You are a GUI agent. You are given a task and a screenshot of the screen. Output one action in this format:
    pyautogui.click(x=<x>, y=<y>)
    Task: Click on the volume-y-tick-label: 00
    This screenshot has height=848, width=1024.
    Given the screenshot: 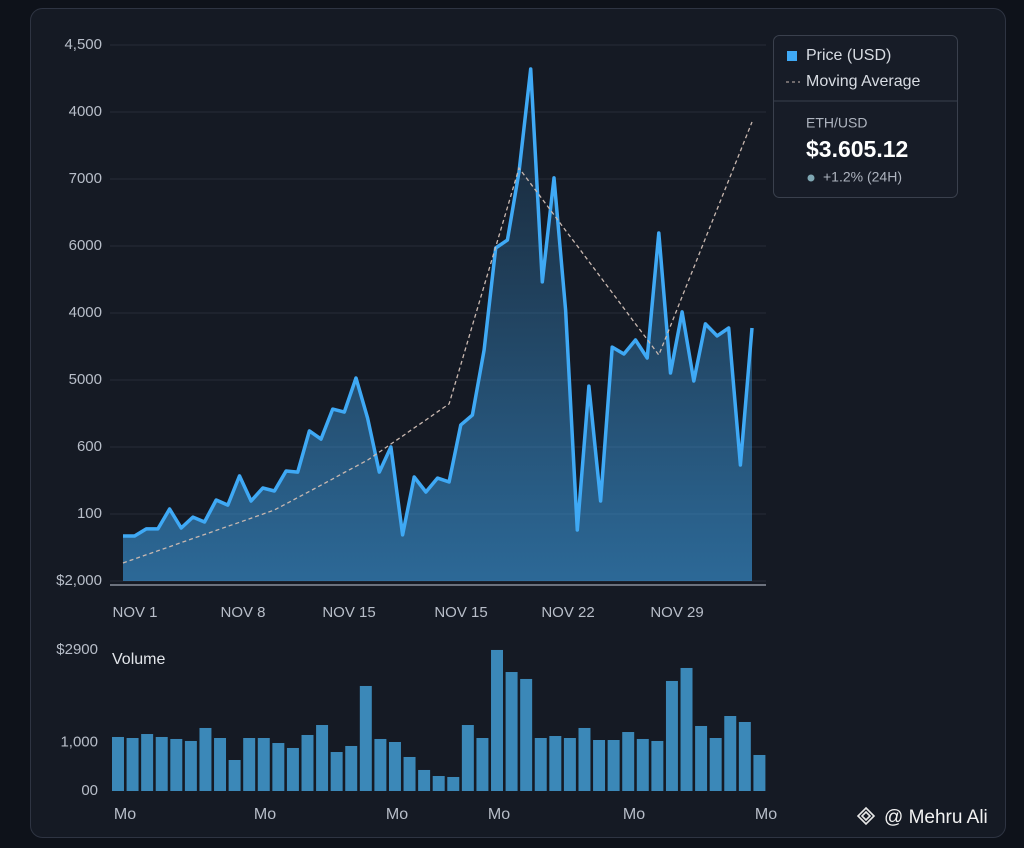 What is the action you would take?
    pyautogui.click(x=89, y=790)
    